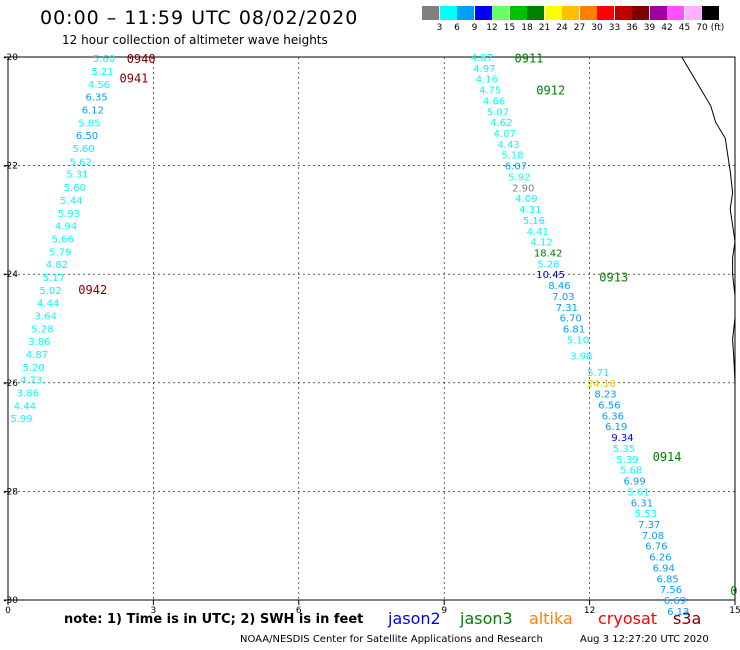  What do you see at coordinates (484, 69) in the screenshot?
I see `wave-height-value: 4.97` at bounding box center [484, 69].